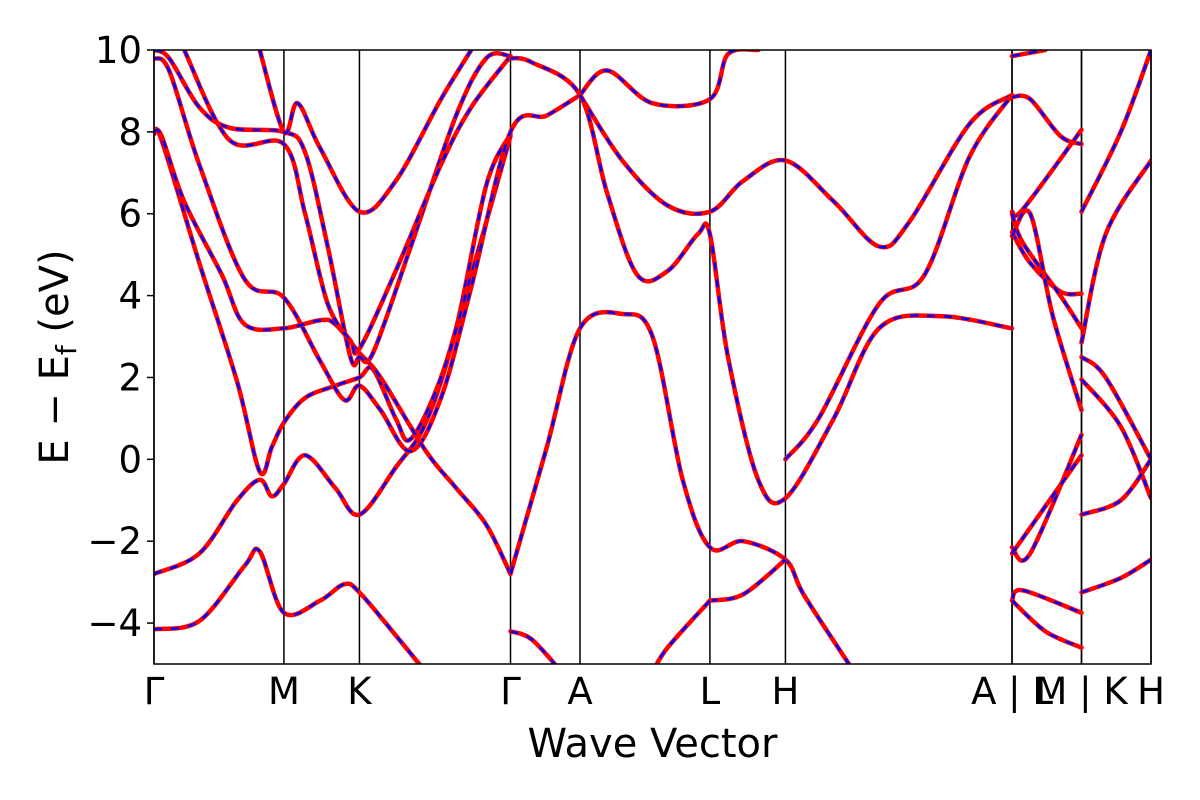 The height and width of the screenshot is (800, 1200). Describe the element at coordinates (130, 459) in the screenshot. I see `y-tick-label: 0` at that location.